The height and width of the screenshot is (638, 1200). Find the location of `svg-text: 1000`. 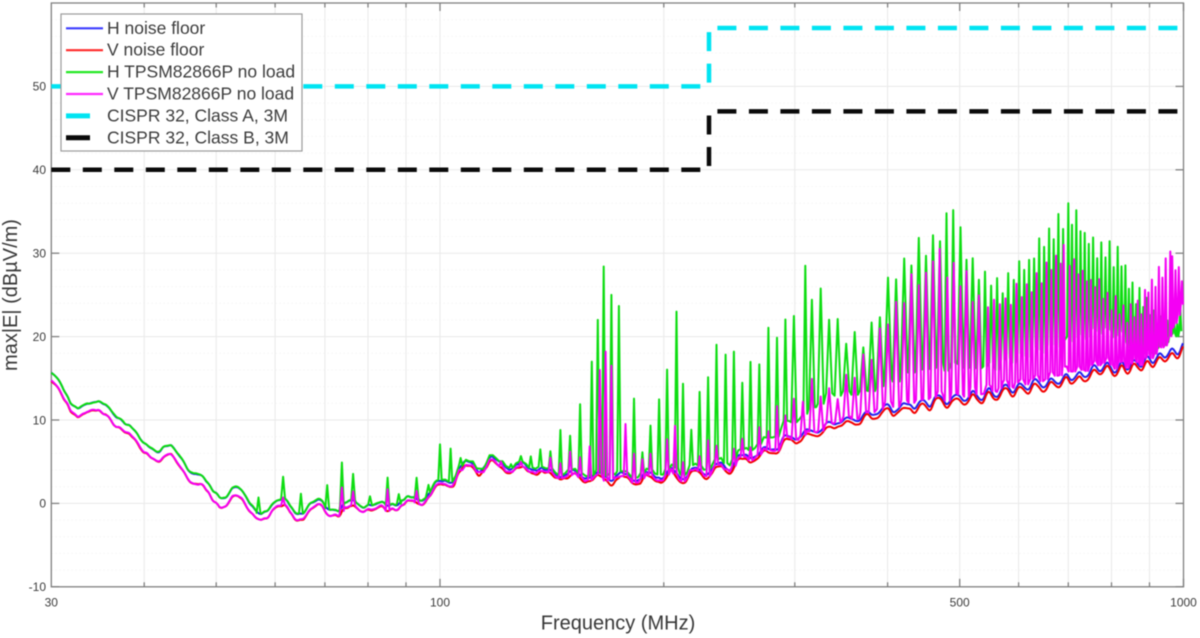

svg-text: 1000 is located at coordinates (1183, 603).